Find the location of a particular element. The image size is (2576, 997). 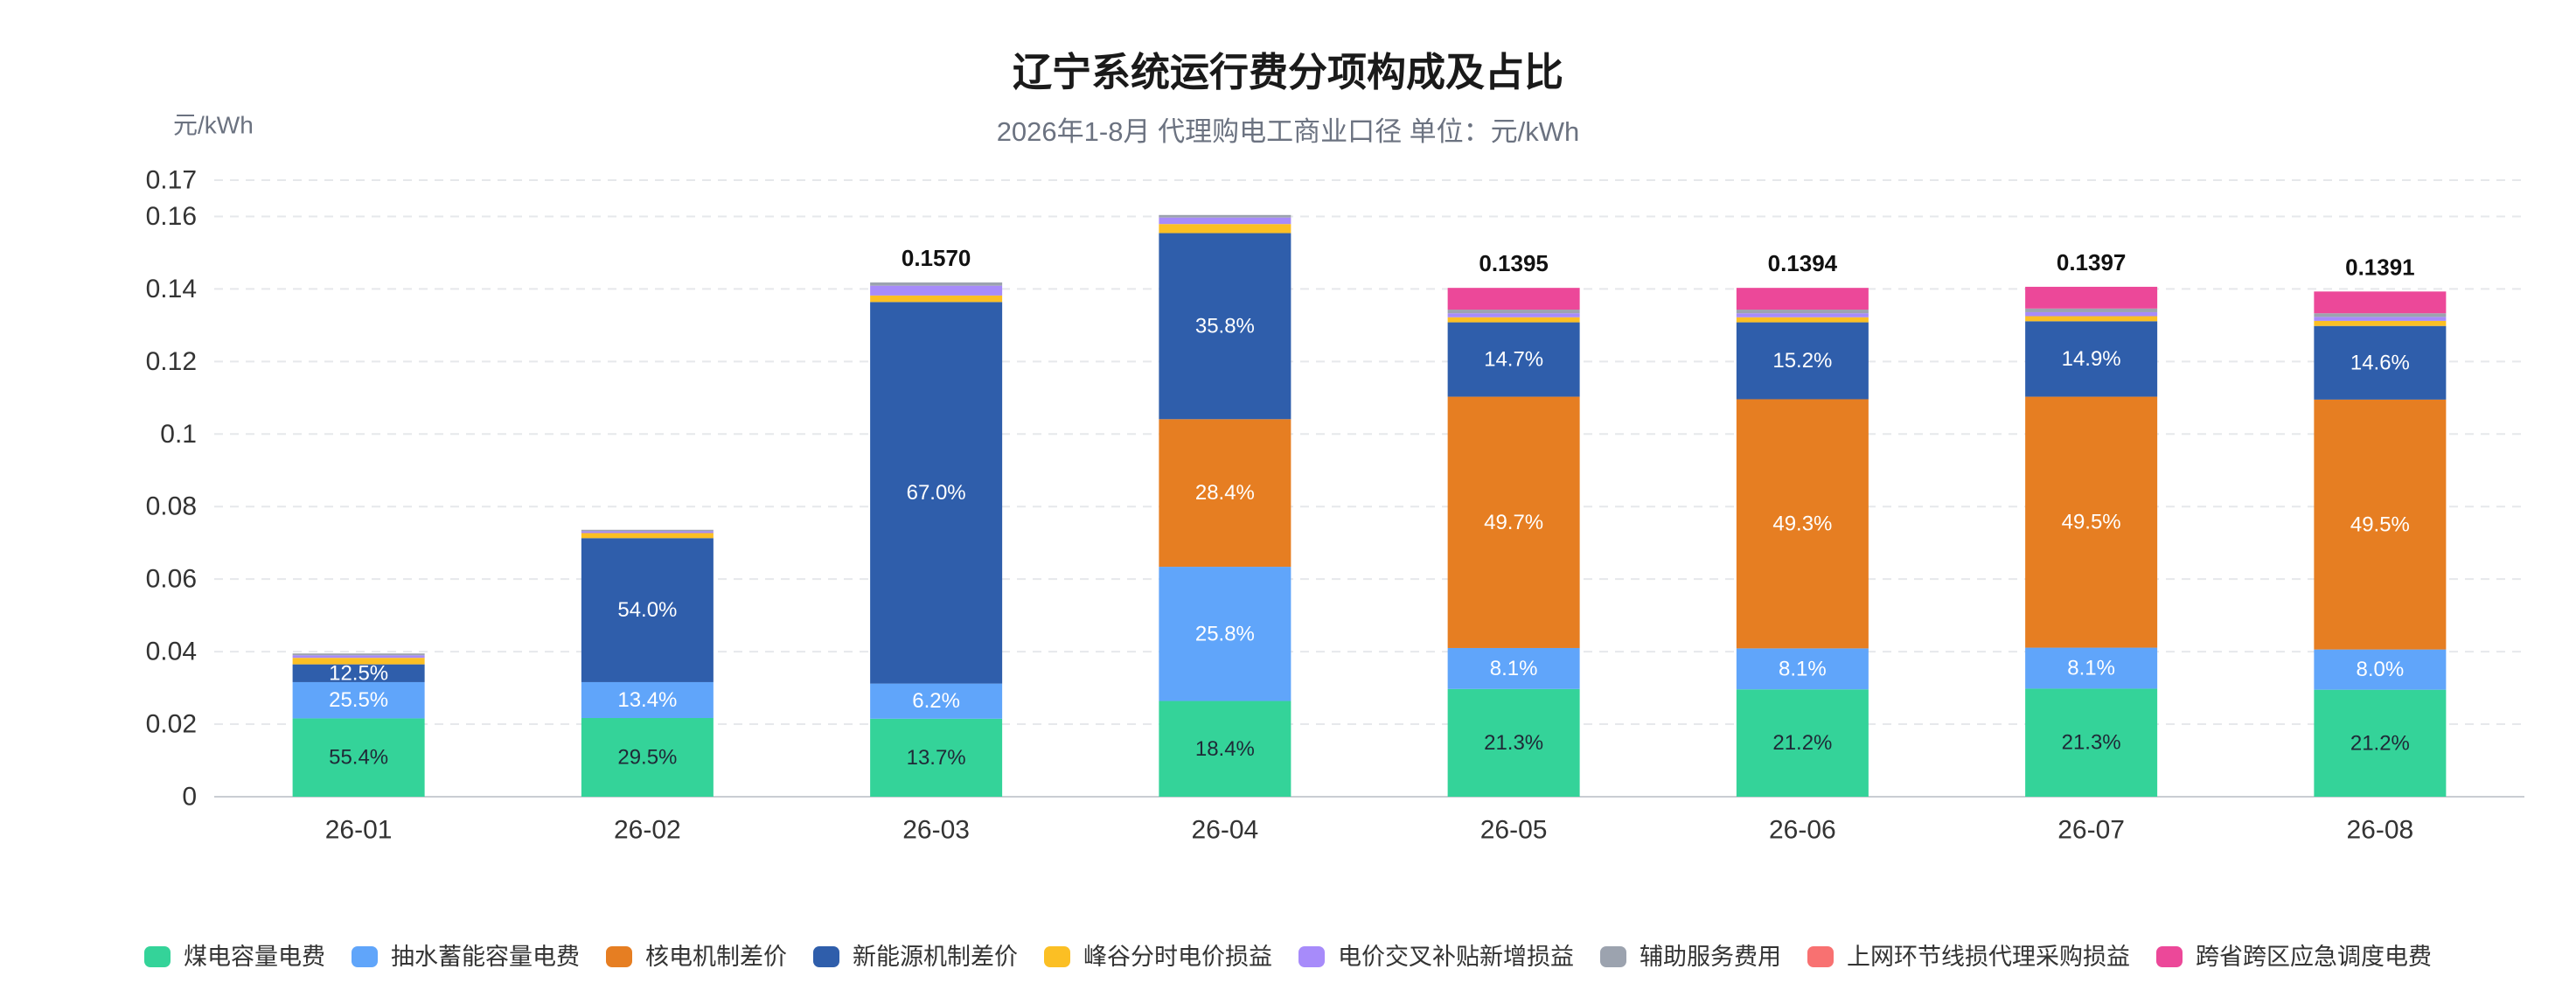

chart-subtitle: 2026年1-8月 代理购电工商业口径 单位：元/kWh is located at coordinates (1288, 132).